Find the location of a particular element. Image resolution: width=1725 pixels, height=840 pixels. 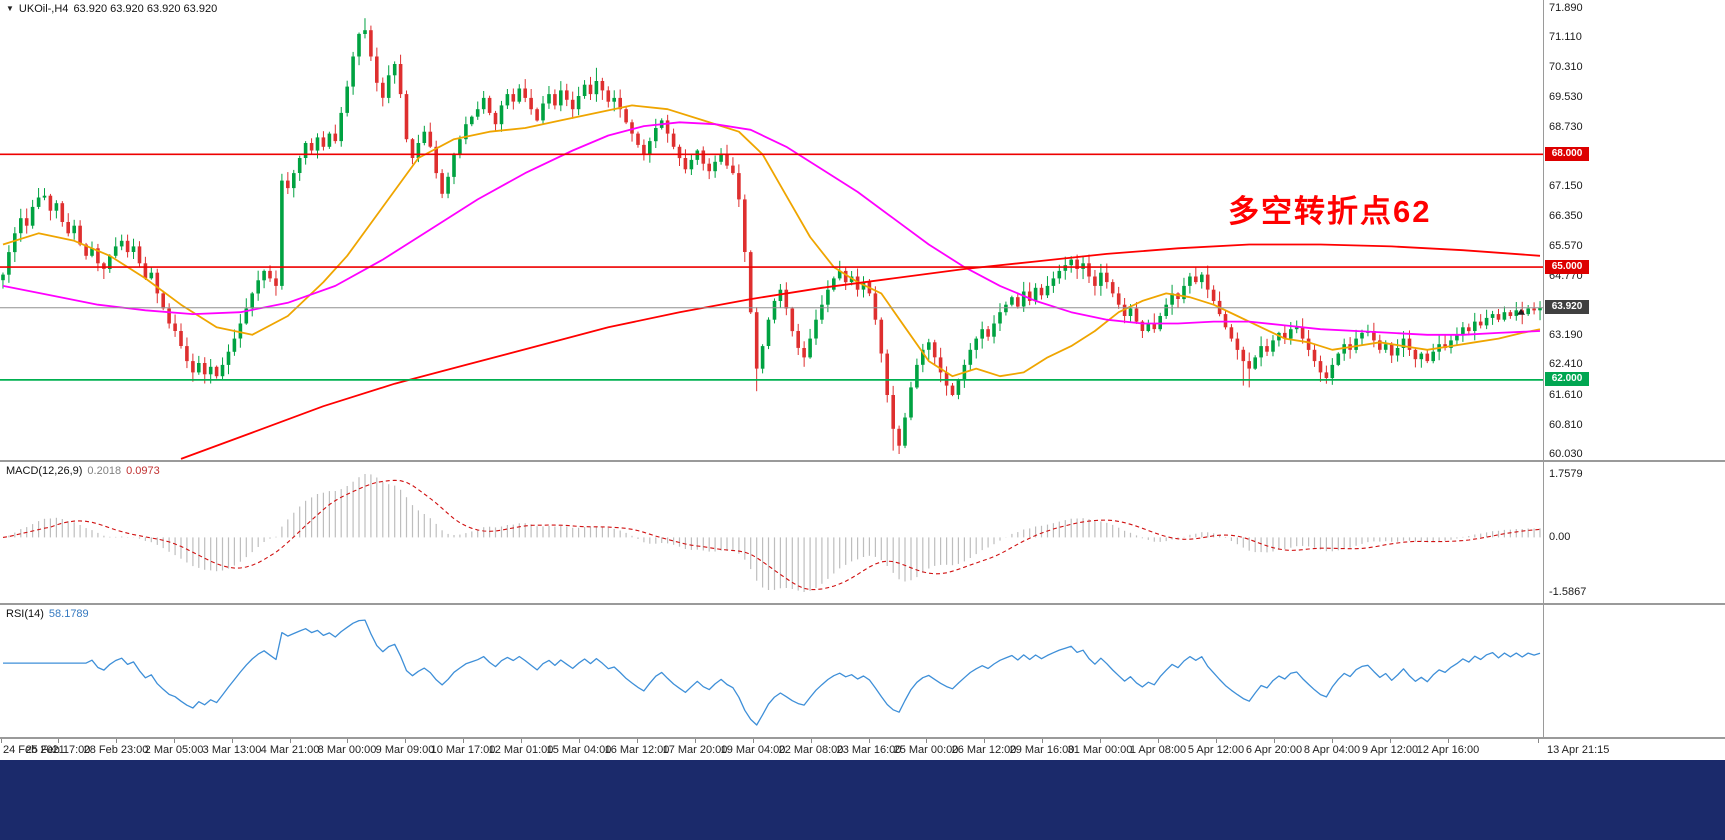

macd-histogram is located at coordinates (774, 533).